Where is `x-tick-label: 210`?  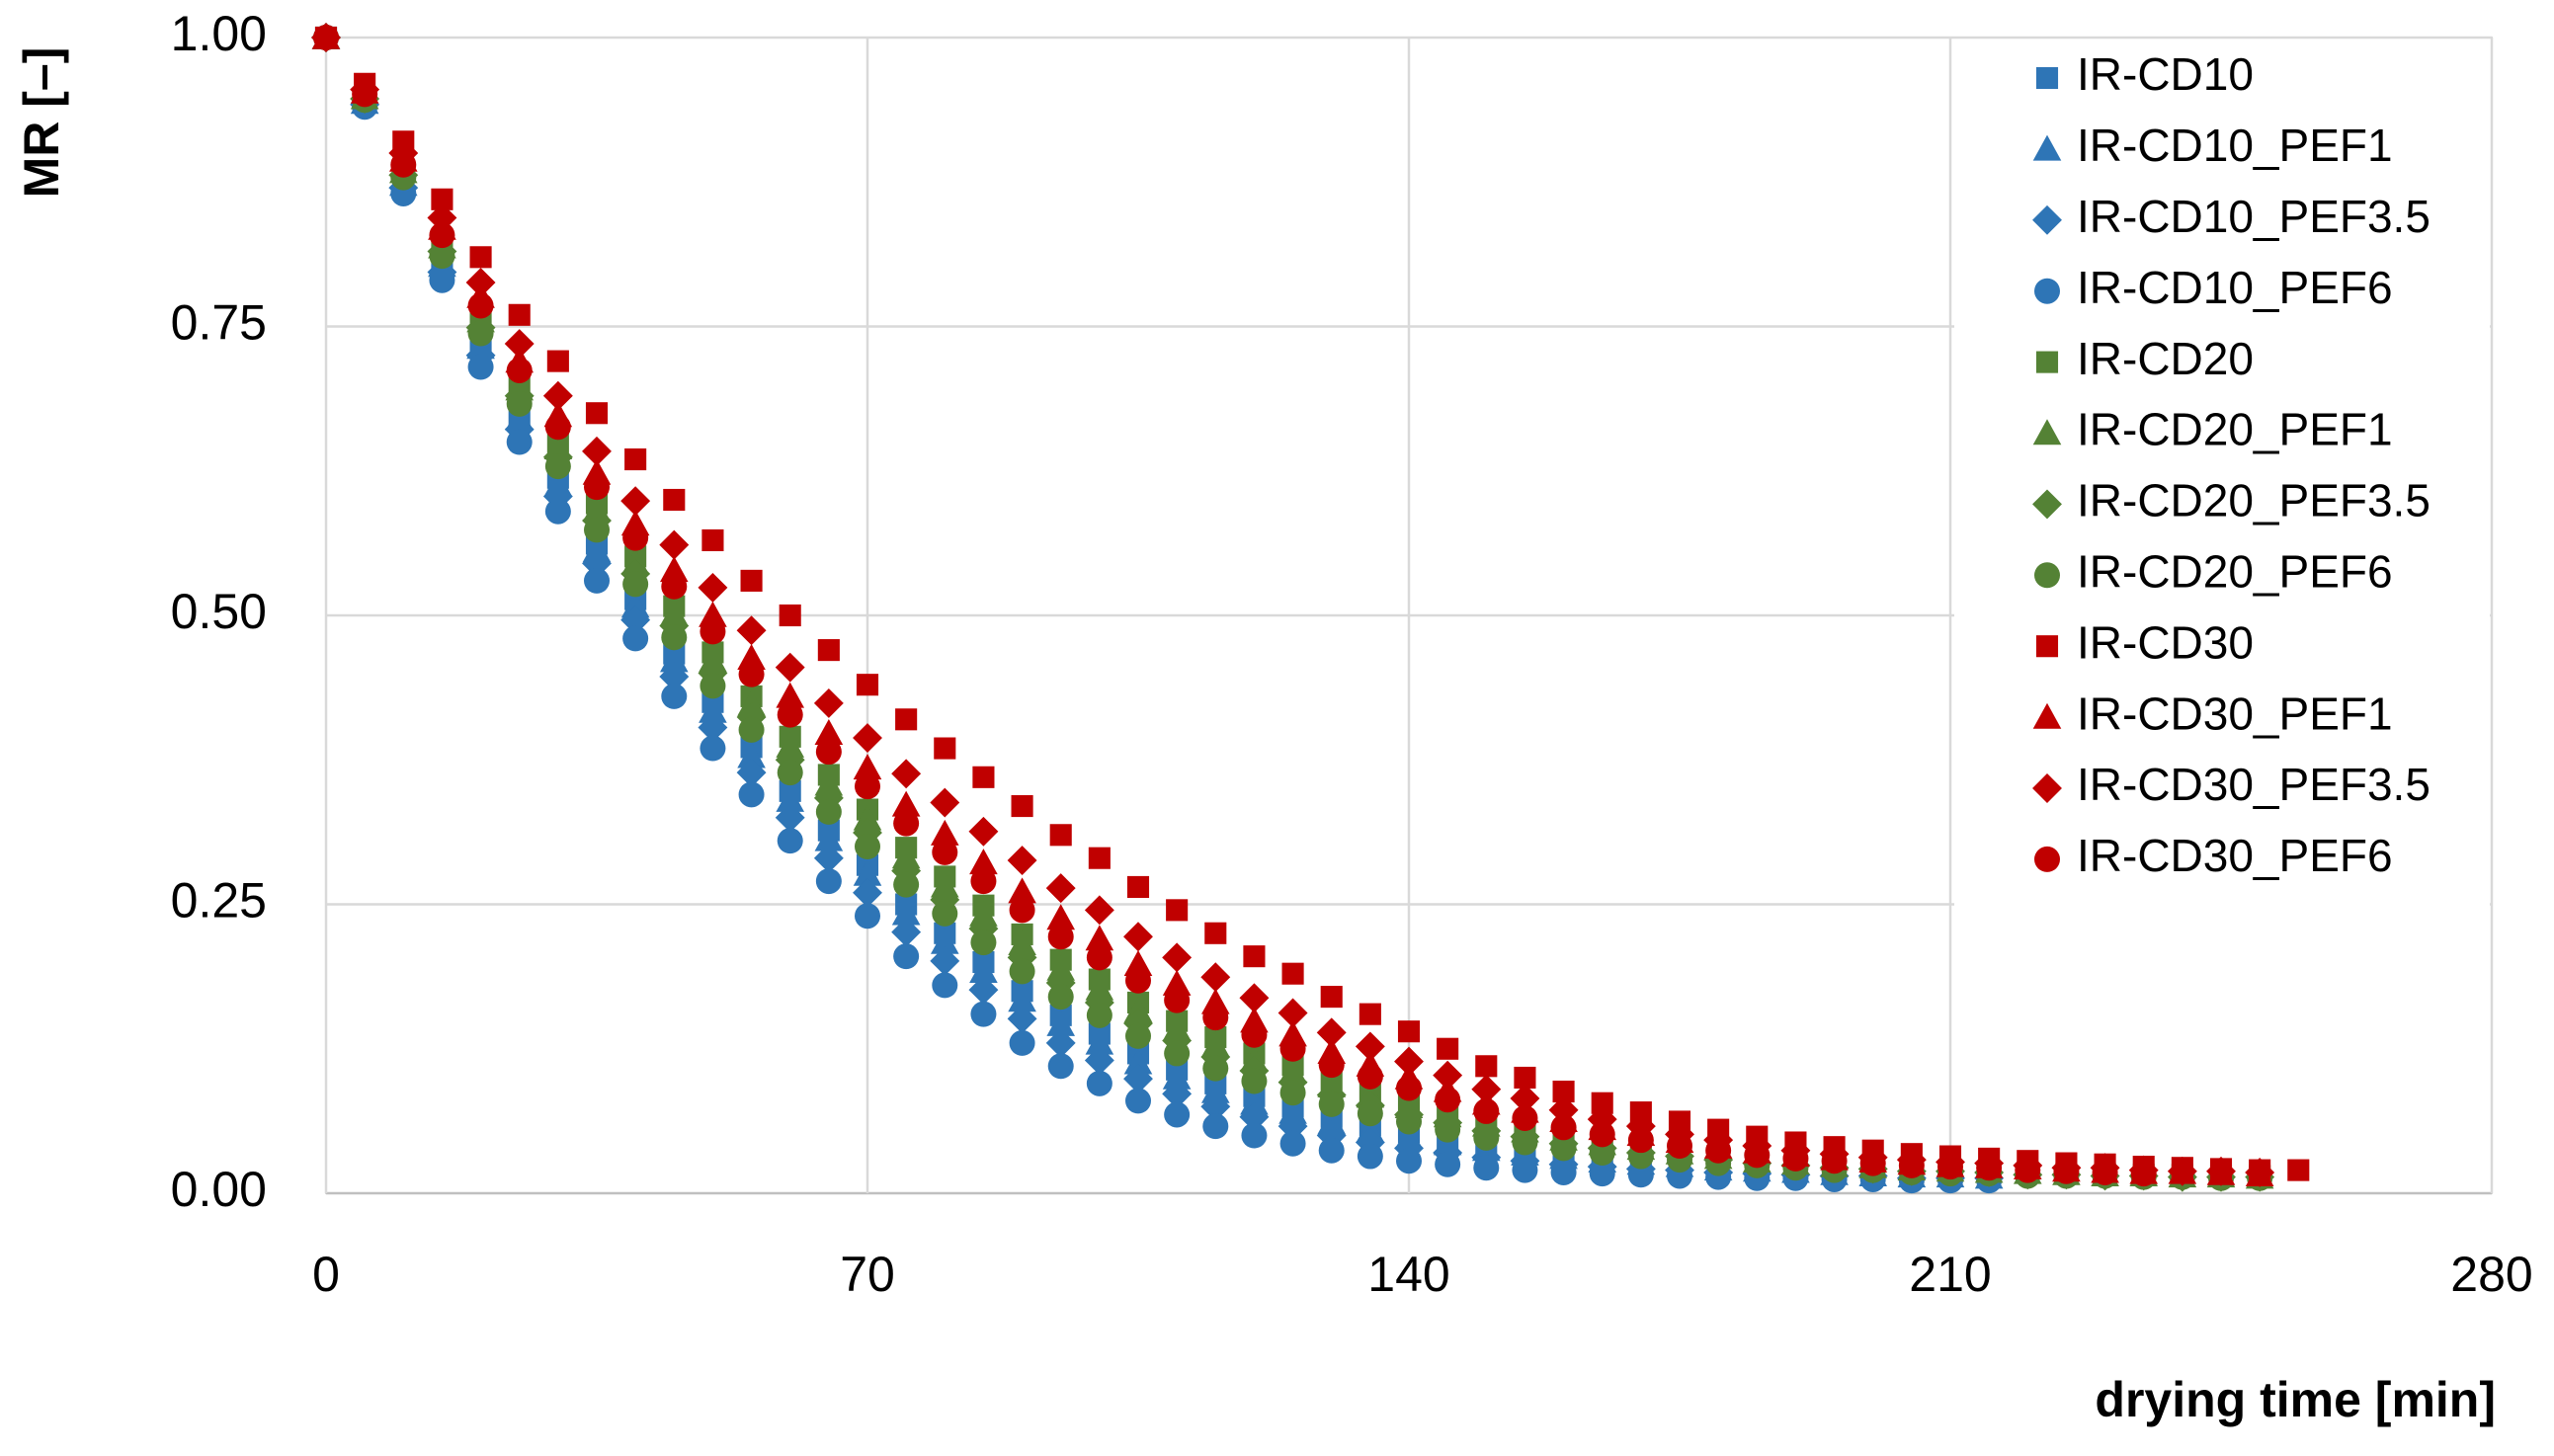 x-tick-label: 210 is located at coordinates (1950, 1274).